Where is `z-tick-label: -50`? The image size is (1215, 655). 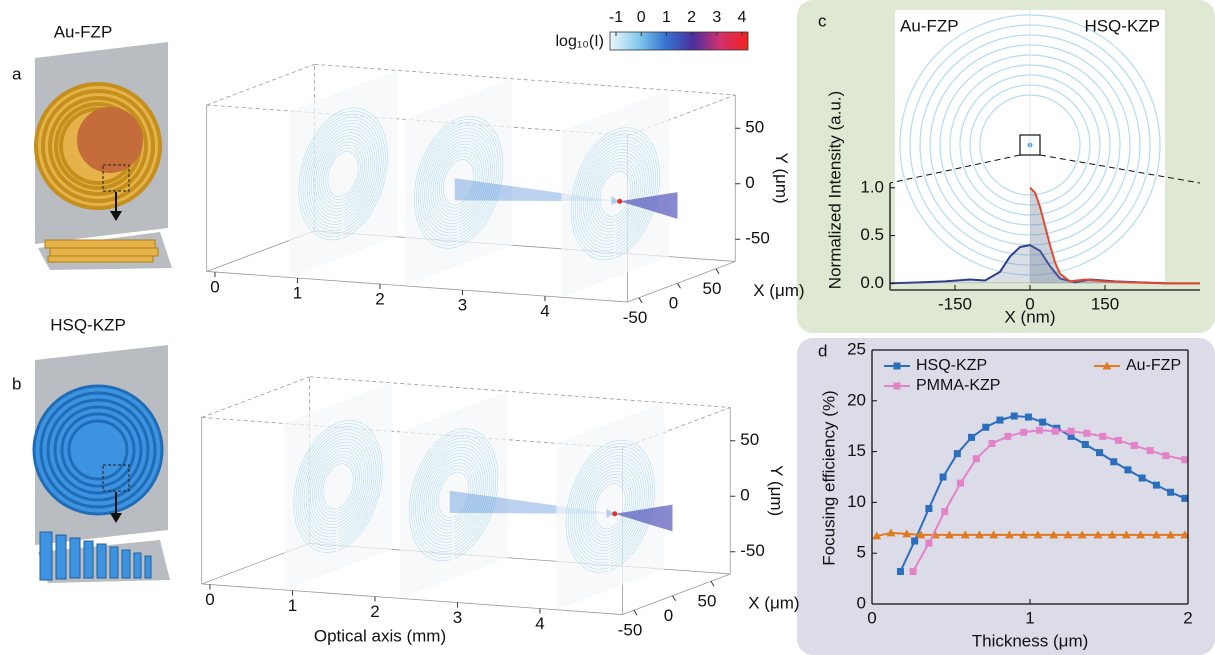
z-tick-label: -50 is located at coordinates (635, 317).